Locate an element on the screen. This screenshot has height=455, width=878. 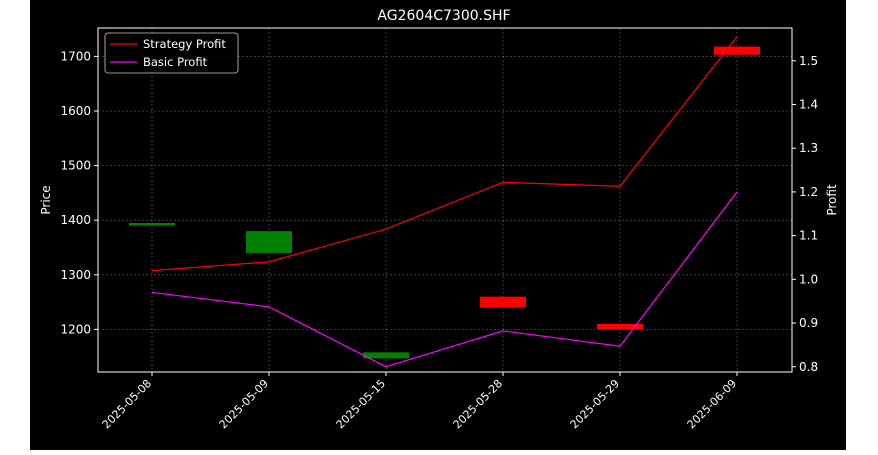
y2-tick-label: 1.2 is located at coordinates (808, 192).